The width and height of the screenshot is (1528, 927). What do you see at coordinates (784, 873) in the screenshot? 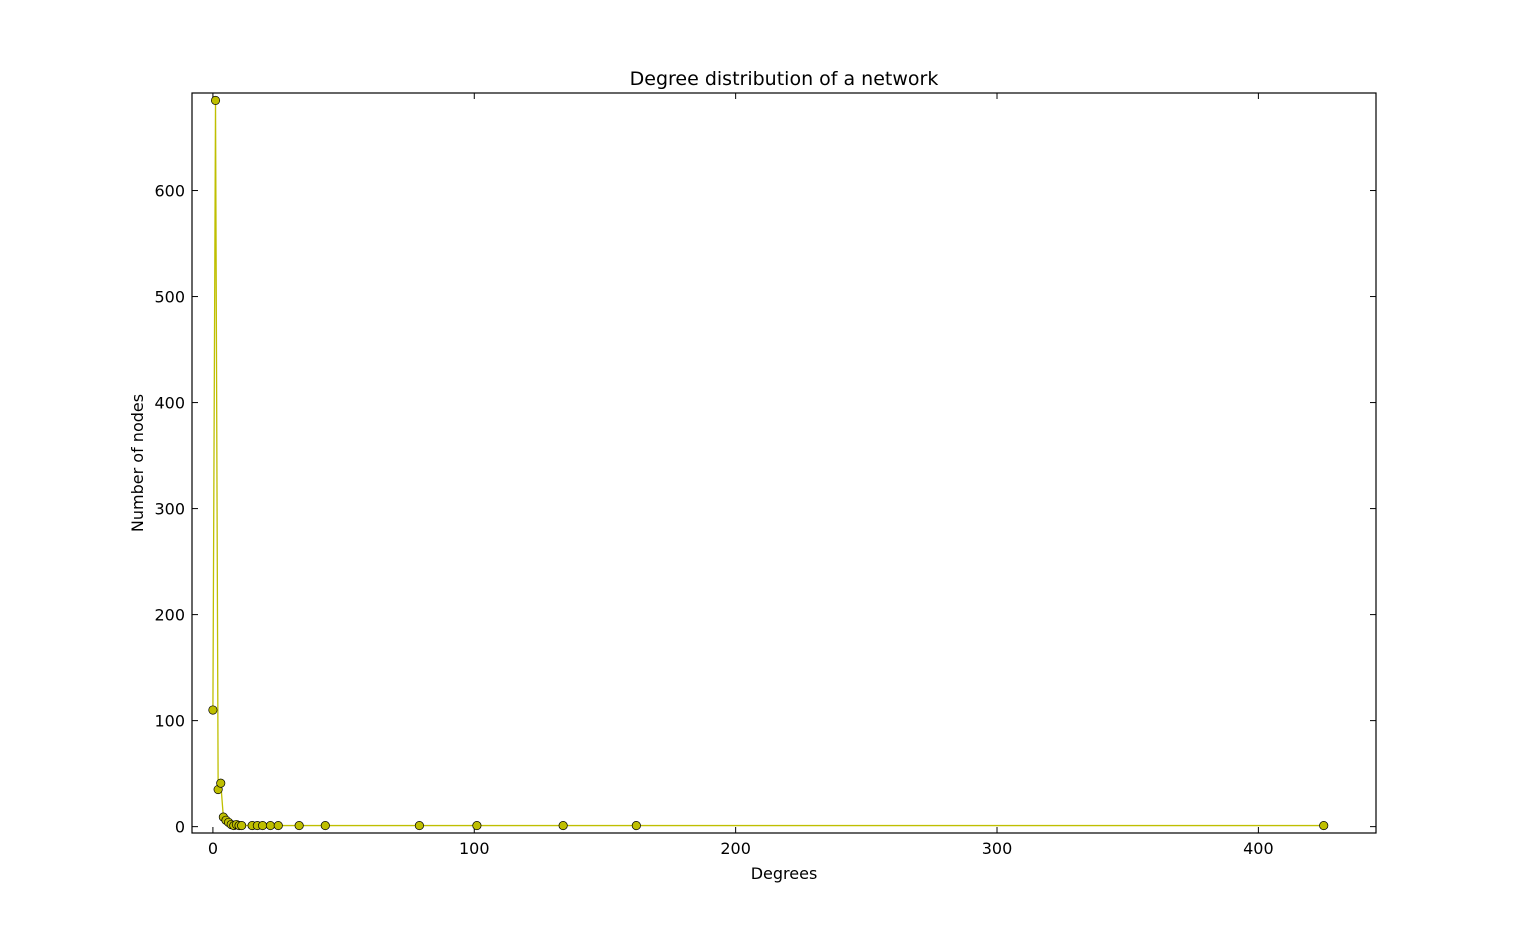
I see `x-axis-title: Degrees` at bounding box center [784, 873].